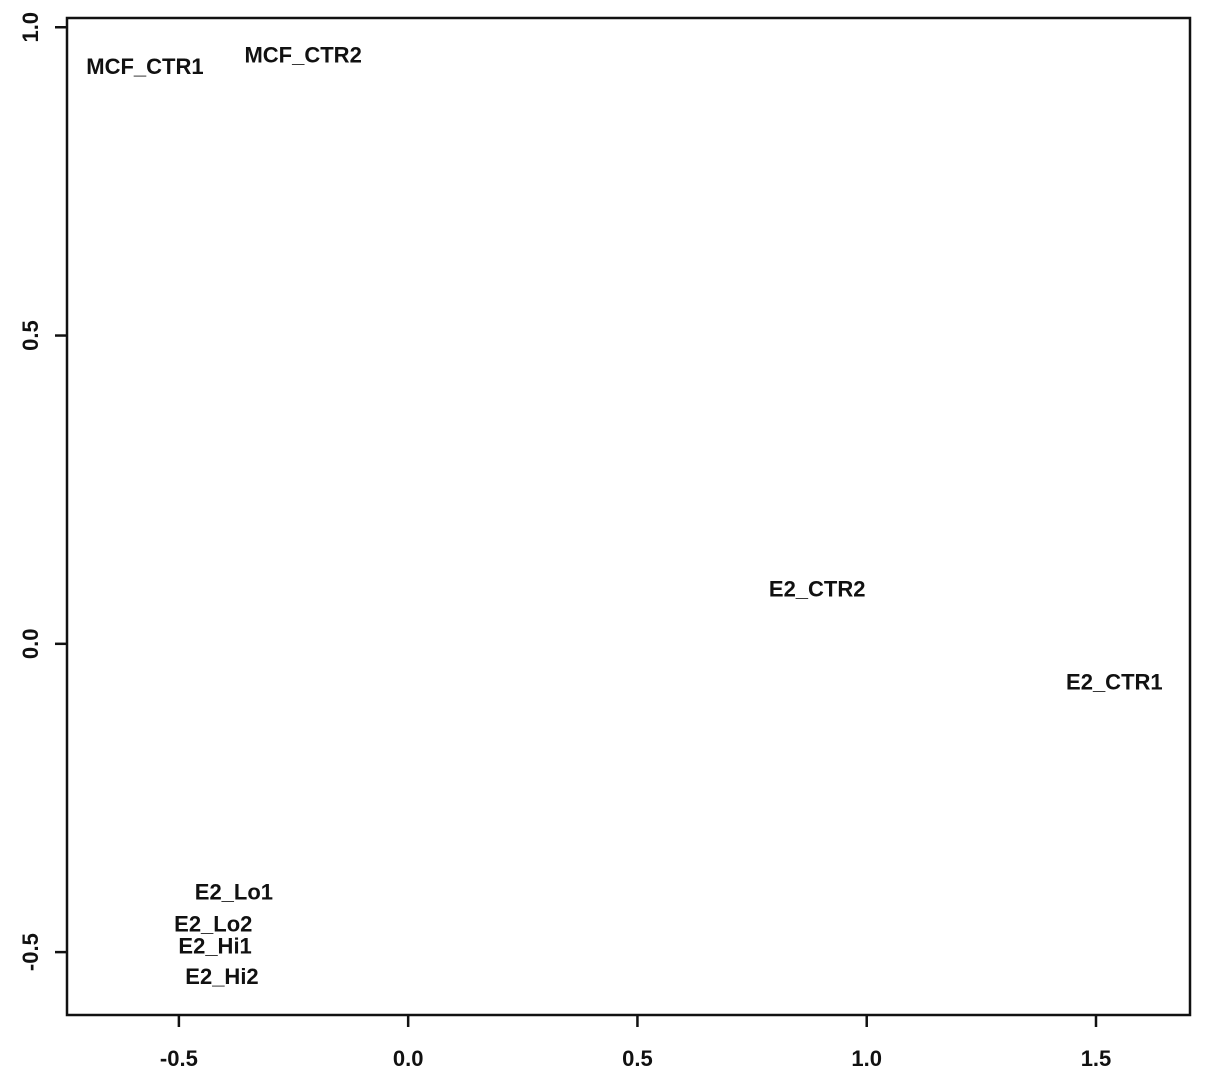  I want to click on point-label: E2_Hi1, so click(214, 946).